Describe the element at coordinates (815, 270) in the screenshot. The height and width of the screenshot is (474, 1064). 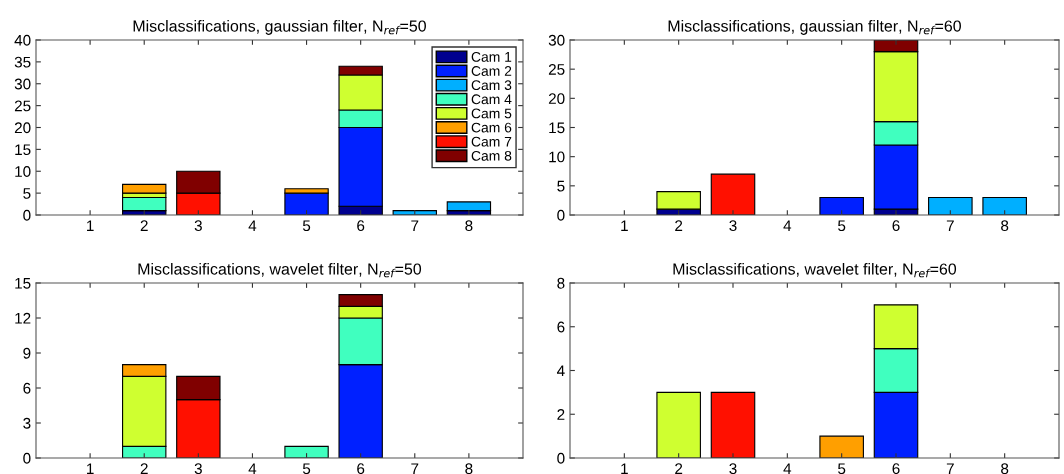
I see `chart-title: Misclassifications, wavelet filter, N$_{ref}$=60` at that location.